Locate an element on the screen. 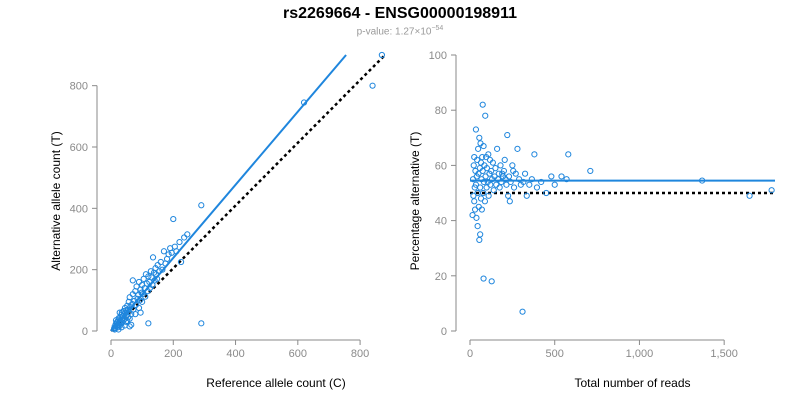 This screenshot has height=400, width=800. right-y-tick-label: 80 is located at coordinates (441, 111).